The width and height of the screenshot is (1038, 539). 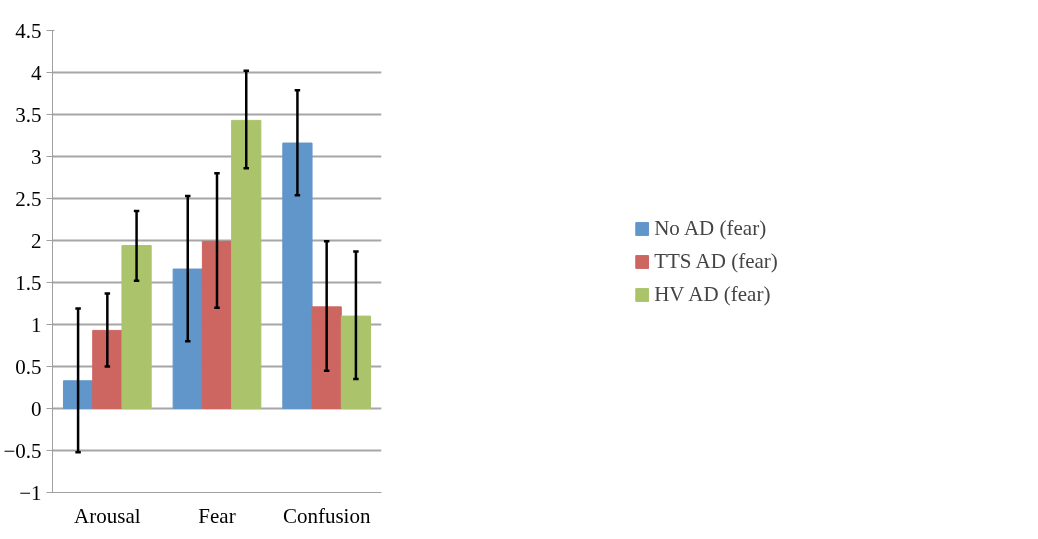 I want to click on y-tick-label: 1.5, so click(x=28, y=282).